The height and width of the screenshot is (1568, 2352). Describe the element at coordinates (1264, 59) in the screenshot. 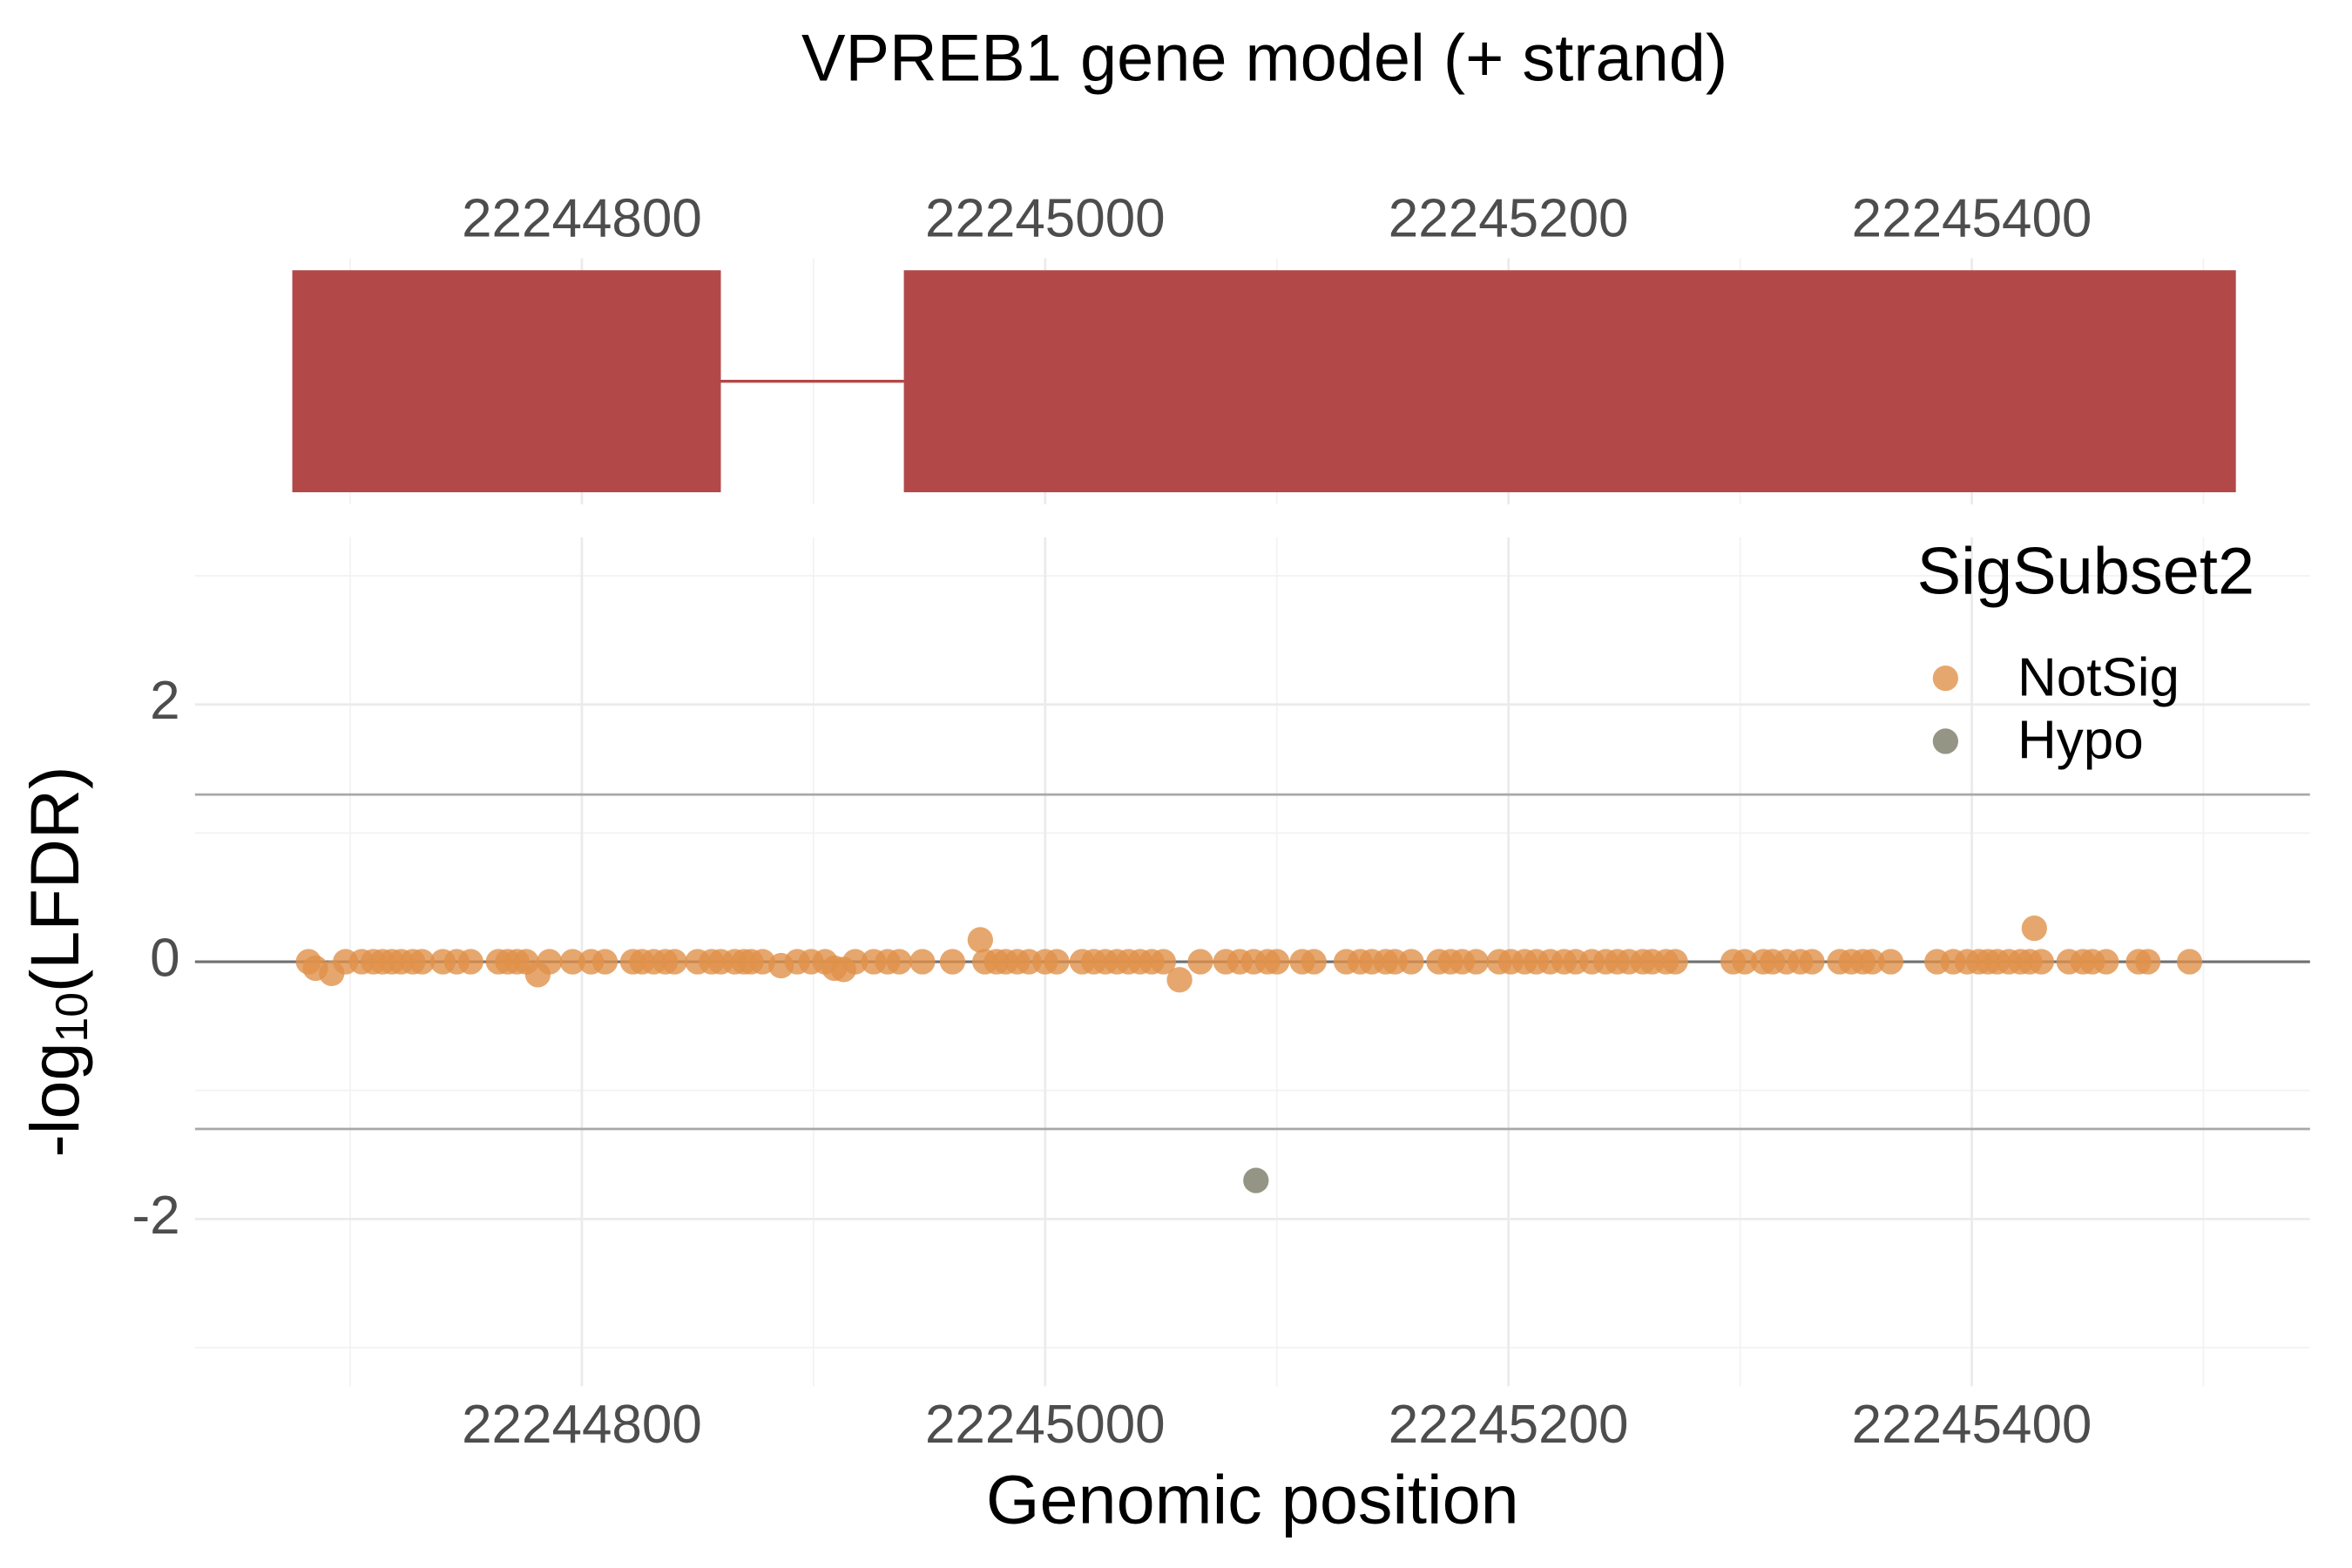

I see `chart-title: VPREB1 gene model (+ strand)` at that location.